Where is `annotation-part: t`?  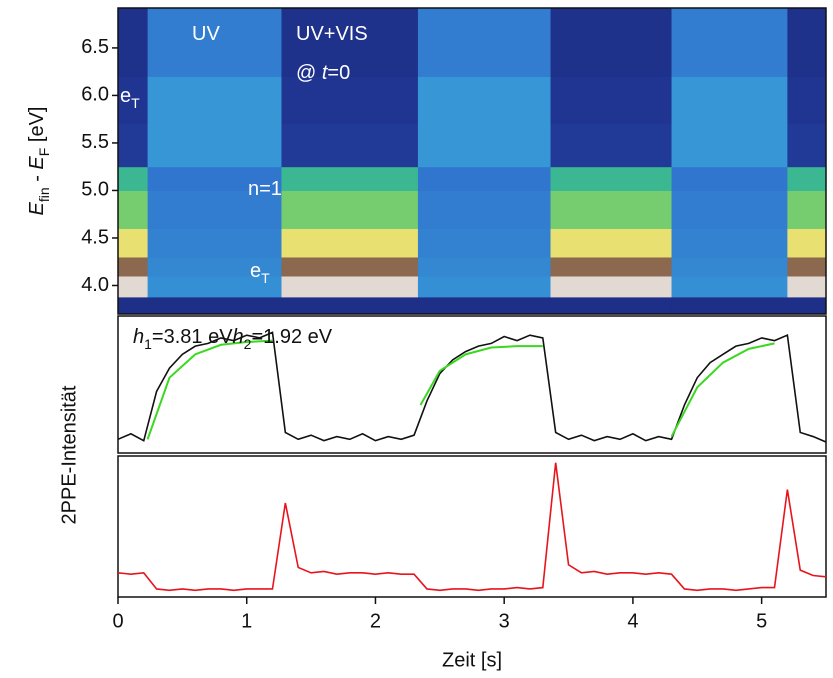 annotation-part: t is located at coordinates (325, 73).